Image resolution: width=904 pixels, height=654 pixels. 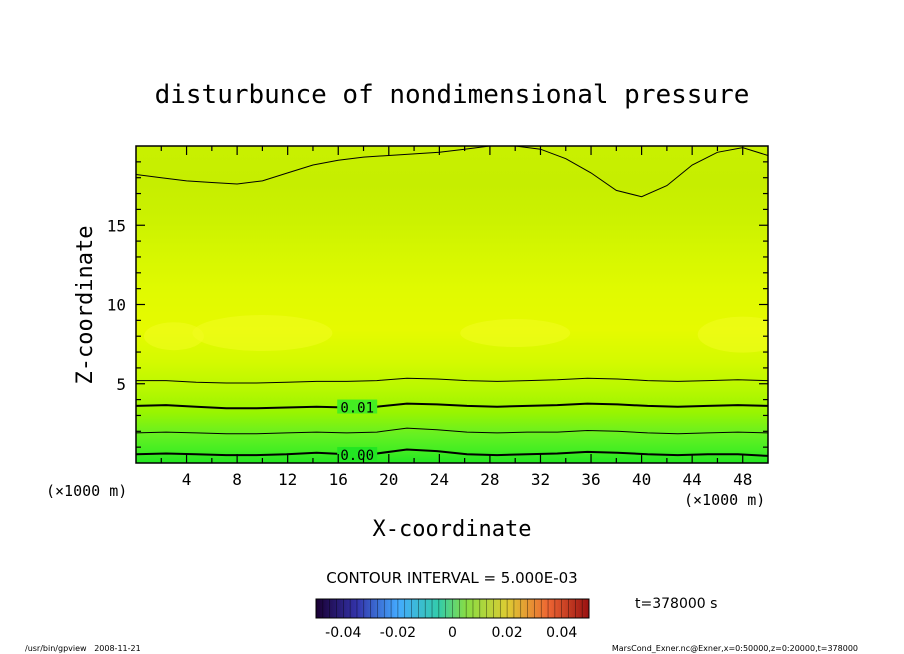 I want to click on contour-label-1: 0.00, so click(x=357, y=456).